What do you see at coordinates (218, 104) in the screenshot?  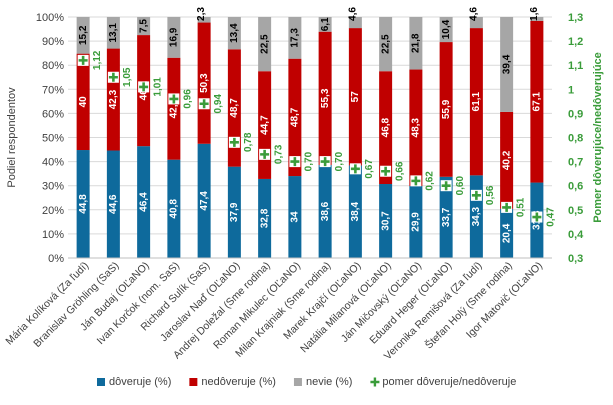 I see `ratio-data-label: 0,94` at bounding box center [218, 104].